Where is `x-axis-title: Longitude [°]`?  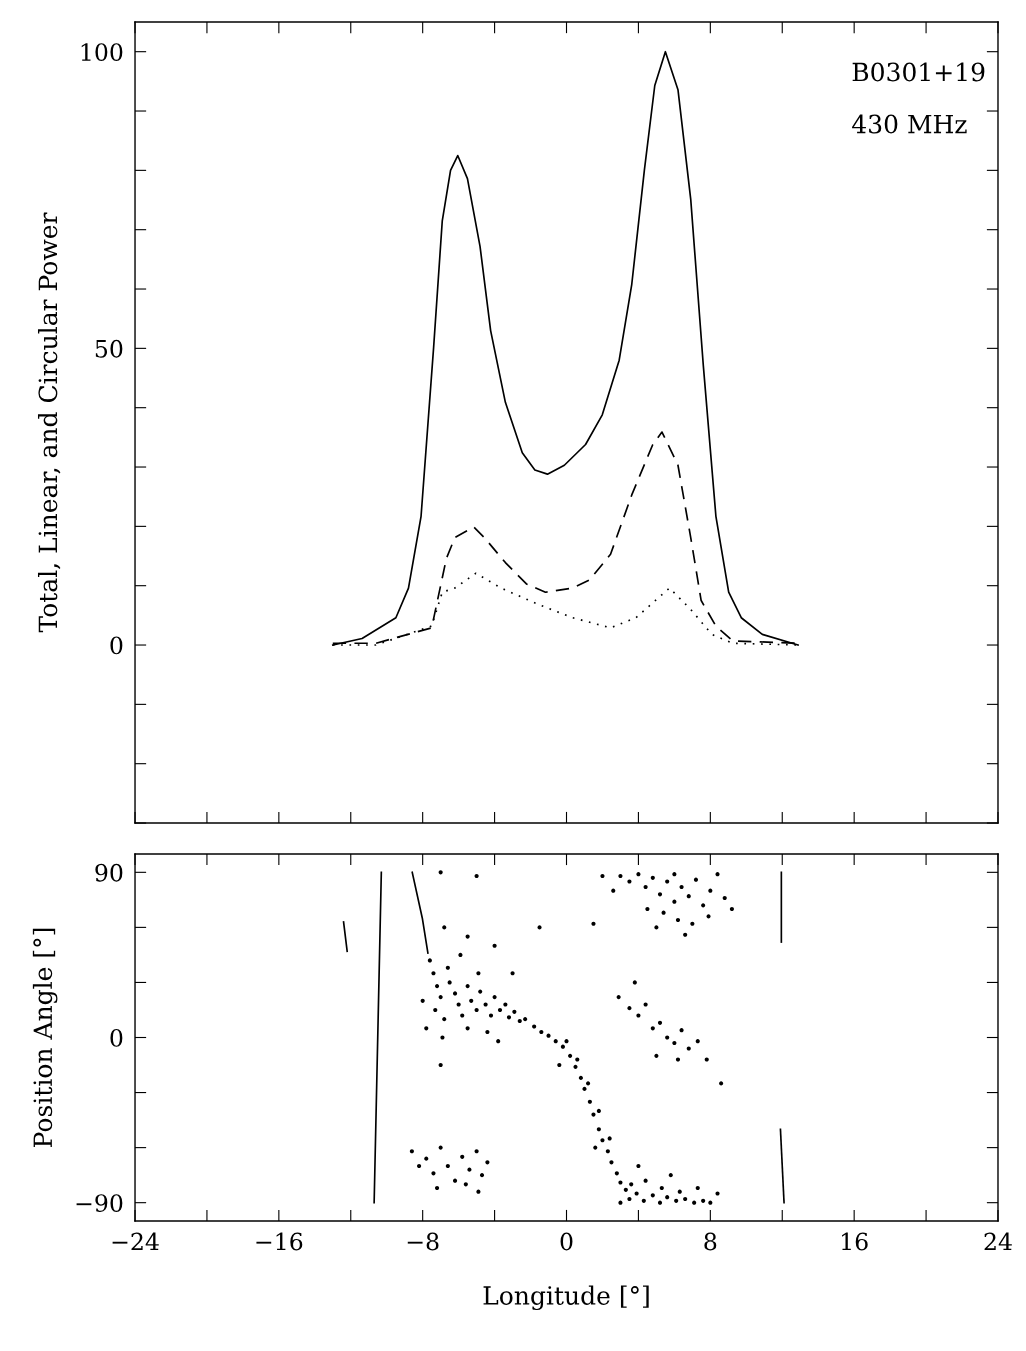 x-axis-title: Longitude [°] is located at coordinates (566, 1298).